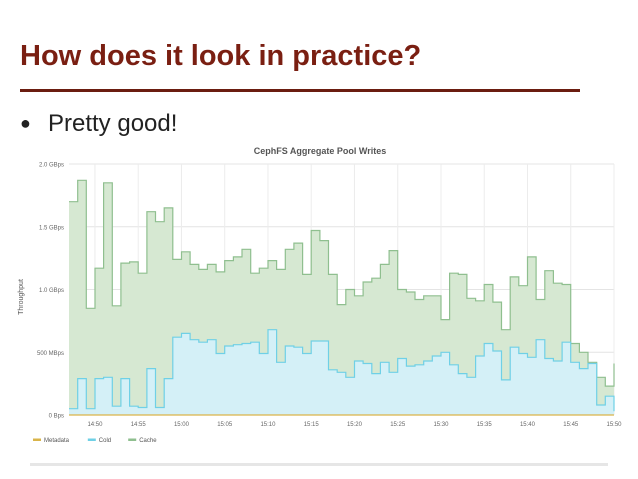  What do you see at coordinates (441, 425) in the screenshot?
I see `x-tick-label: 15:30` at bounding box center [441, 425].